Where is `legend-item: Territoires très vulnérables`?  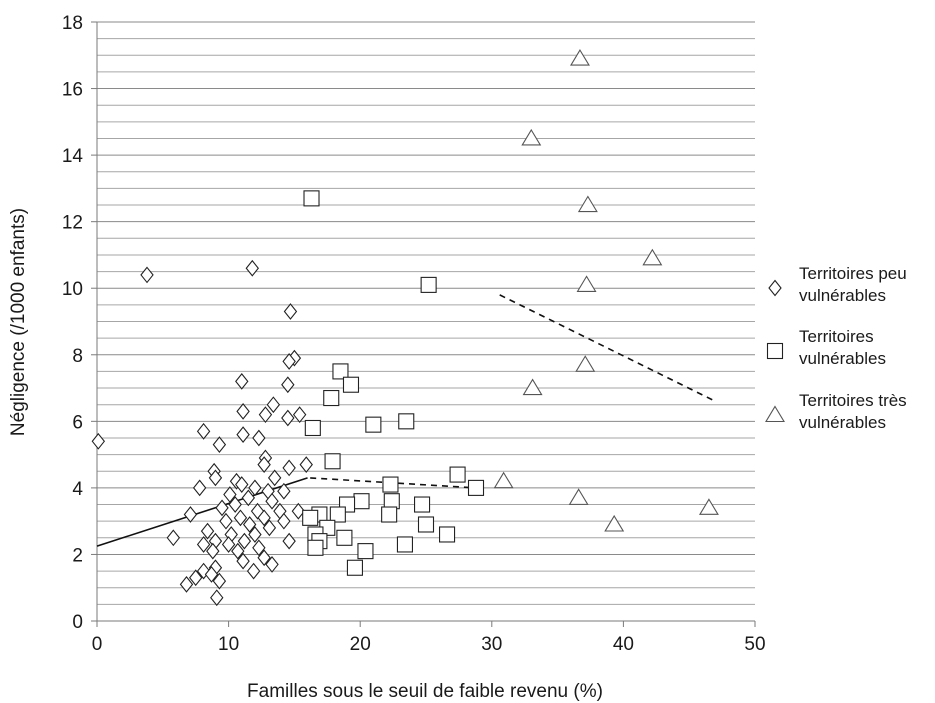 legend-item: Territoires très vulnérables is located at coordinates (836, 411).